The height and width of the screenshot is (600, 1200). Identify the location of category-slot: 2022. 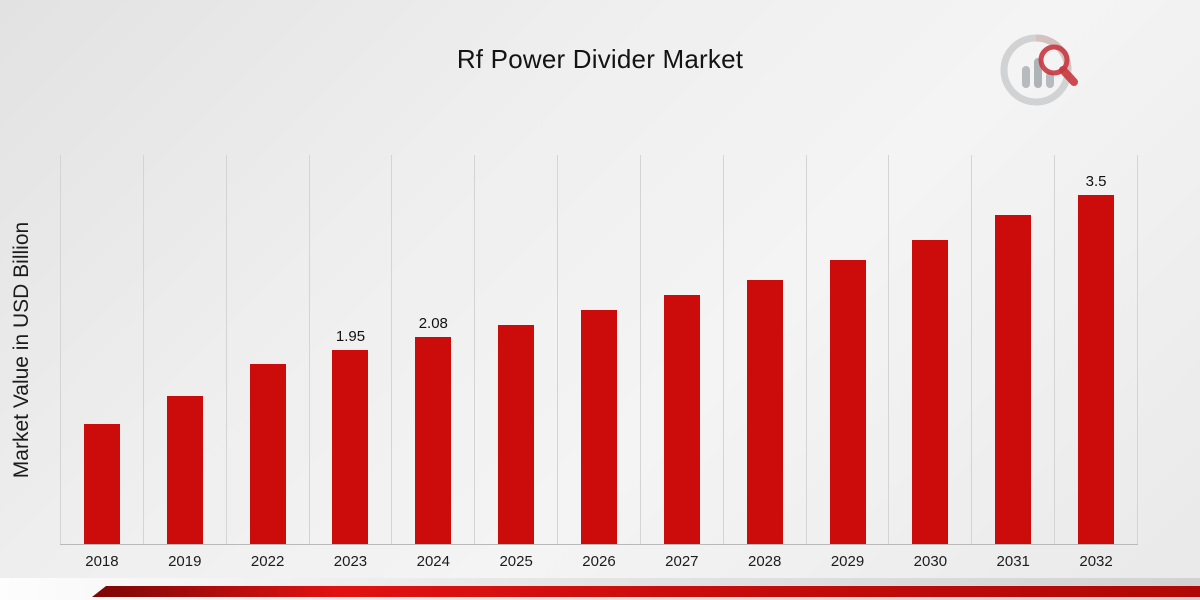
(267, 362).